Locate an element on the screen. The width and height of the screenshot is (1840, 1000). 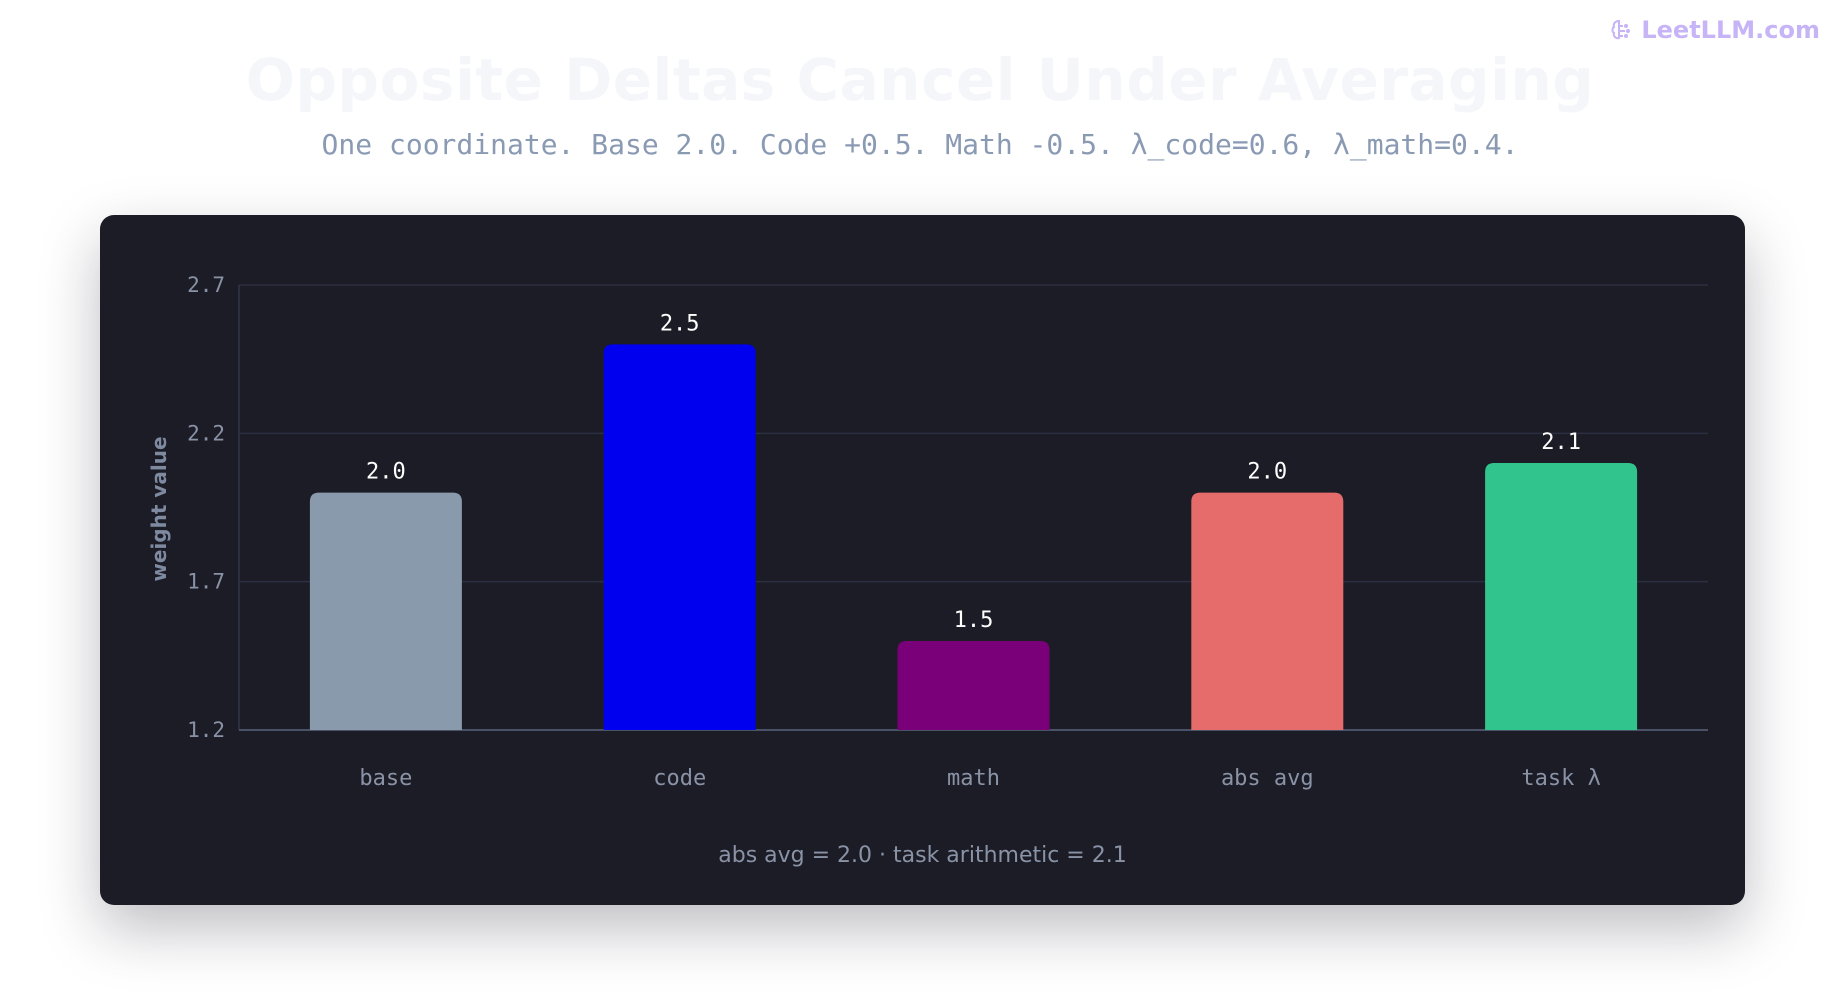
bar-abs-avg is located at coordinates (1267, 611).